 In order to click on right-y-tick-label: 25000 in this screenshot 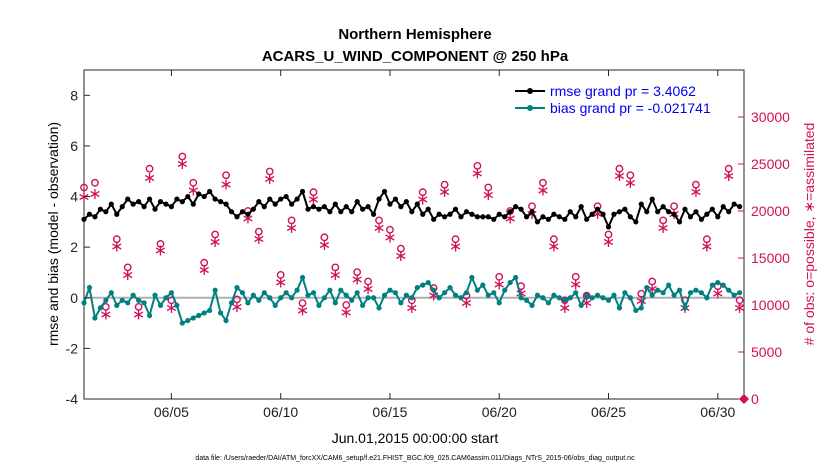, I will do `click(770, 164)`.